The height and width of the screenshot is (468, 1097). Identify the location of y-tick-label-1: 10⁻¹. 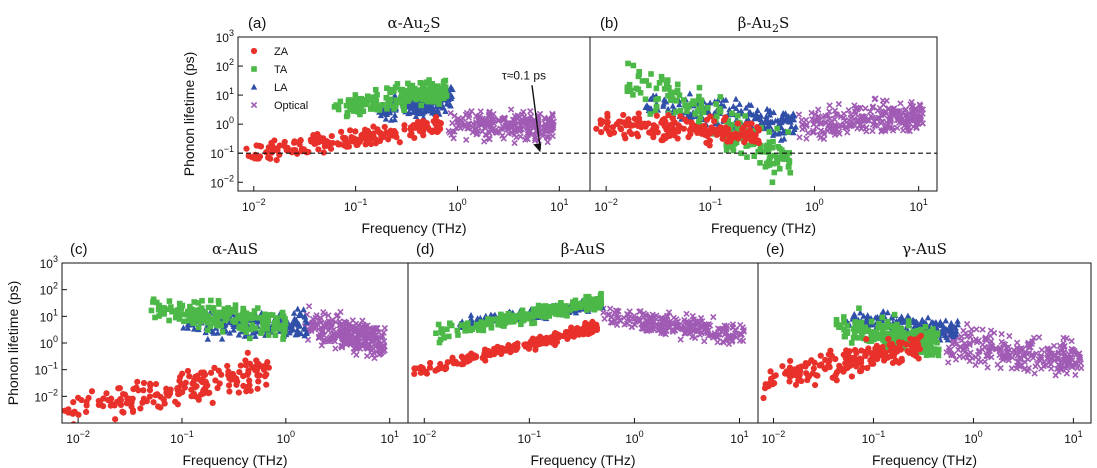
(222, 152).